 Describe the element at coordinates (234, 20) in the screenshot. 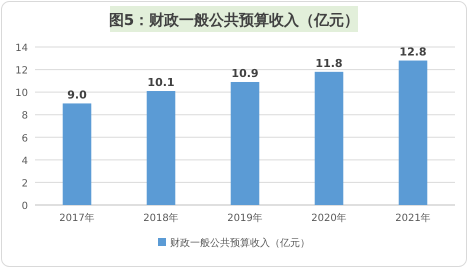

I see `chart-title: 图5：财政一般公共预算收入（亿元）` at that location.